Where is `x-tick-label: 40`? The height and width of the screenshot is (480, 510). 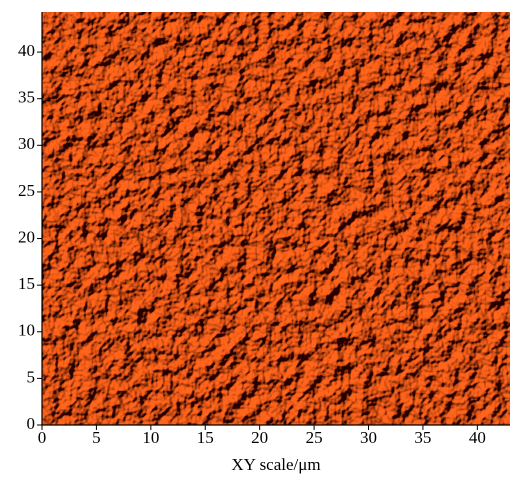 x-tick-label: 40 is located at coordinates (477, 437).